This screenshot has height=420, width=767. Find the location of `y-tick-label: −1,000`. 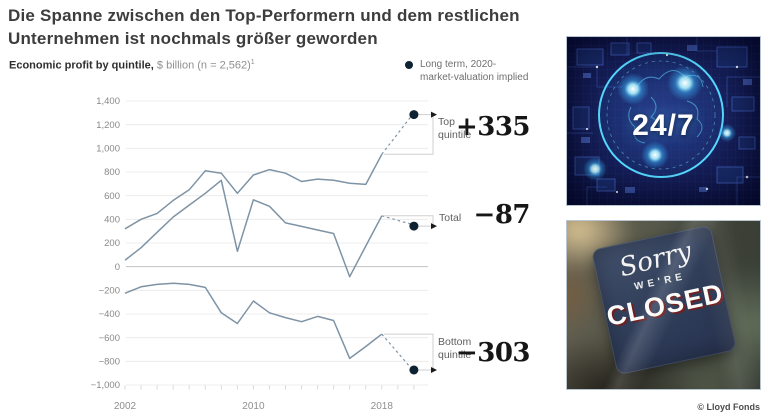

y-tick-label: −1,000 is located at coordinates (105, 385).